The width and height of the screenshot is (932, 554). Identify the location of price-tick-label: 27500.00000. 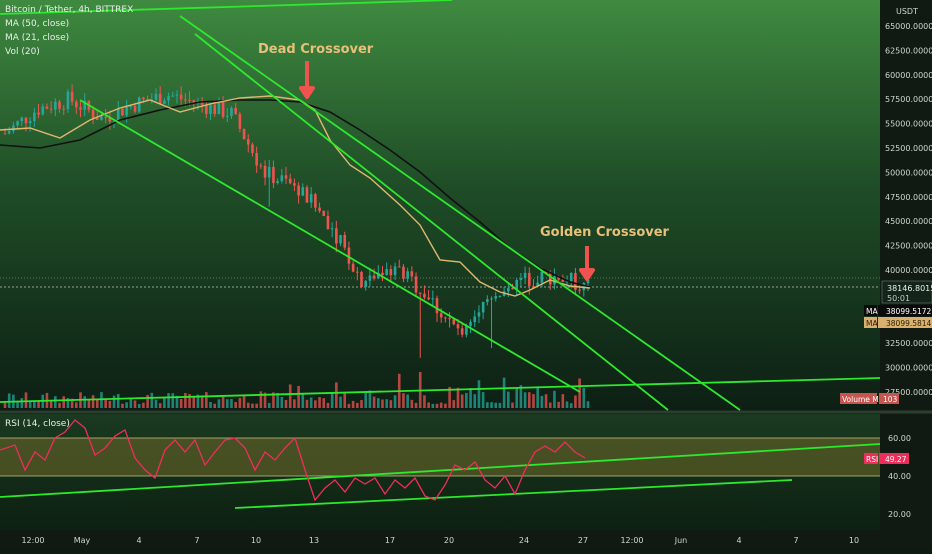
(908, 392).